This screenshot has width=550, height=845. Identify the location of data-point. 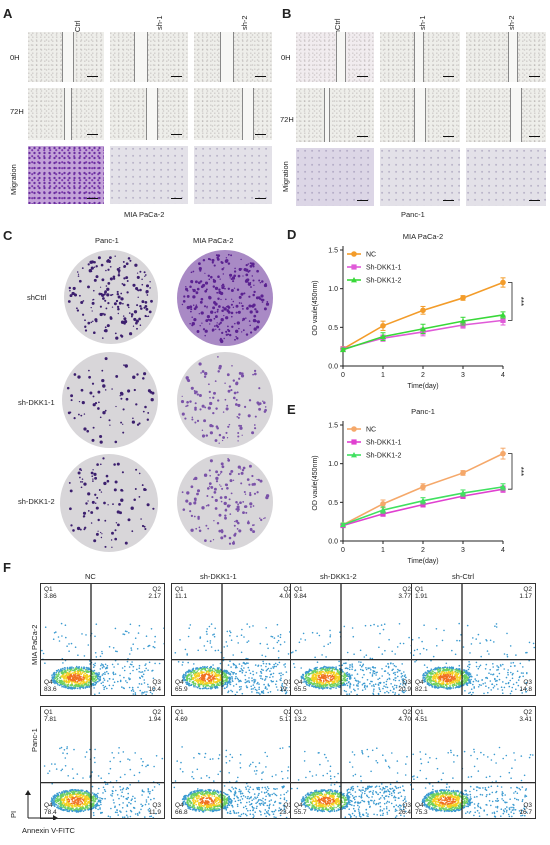
(343, 349).